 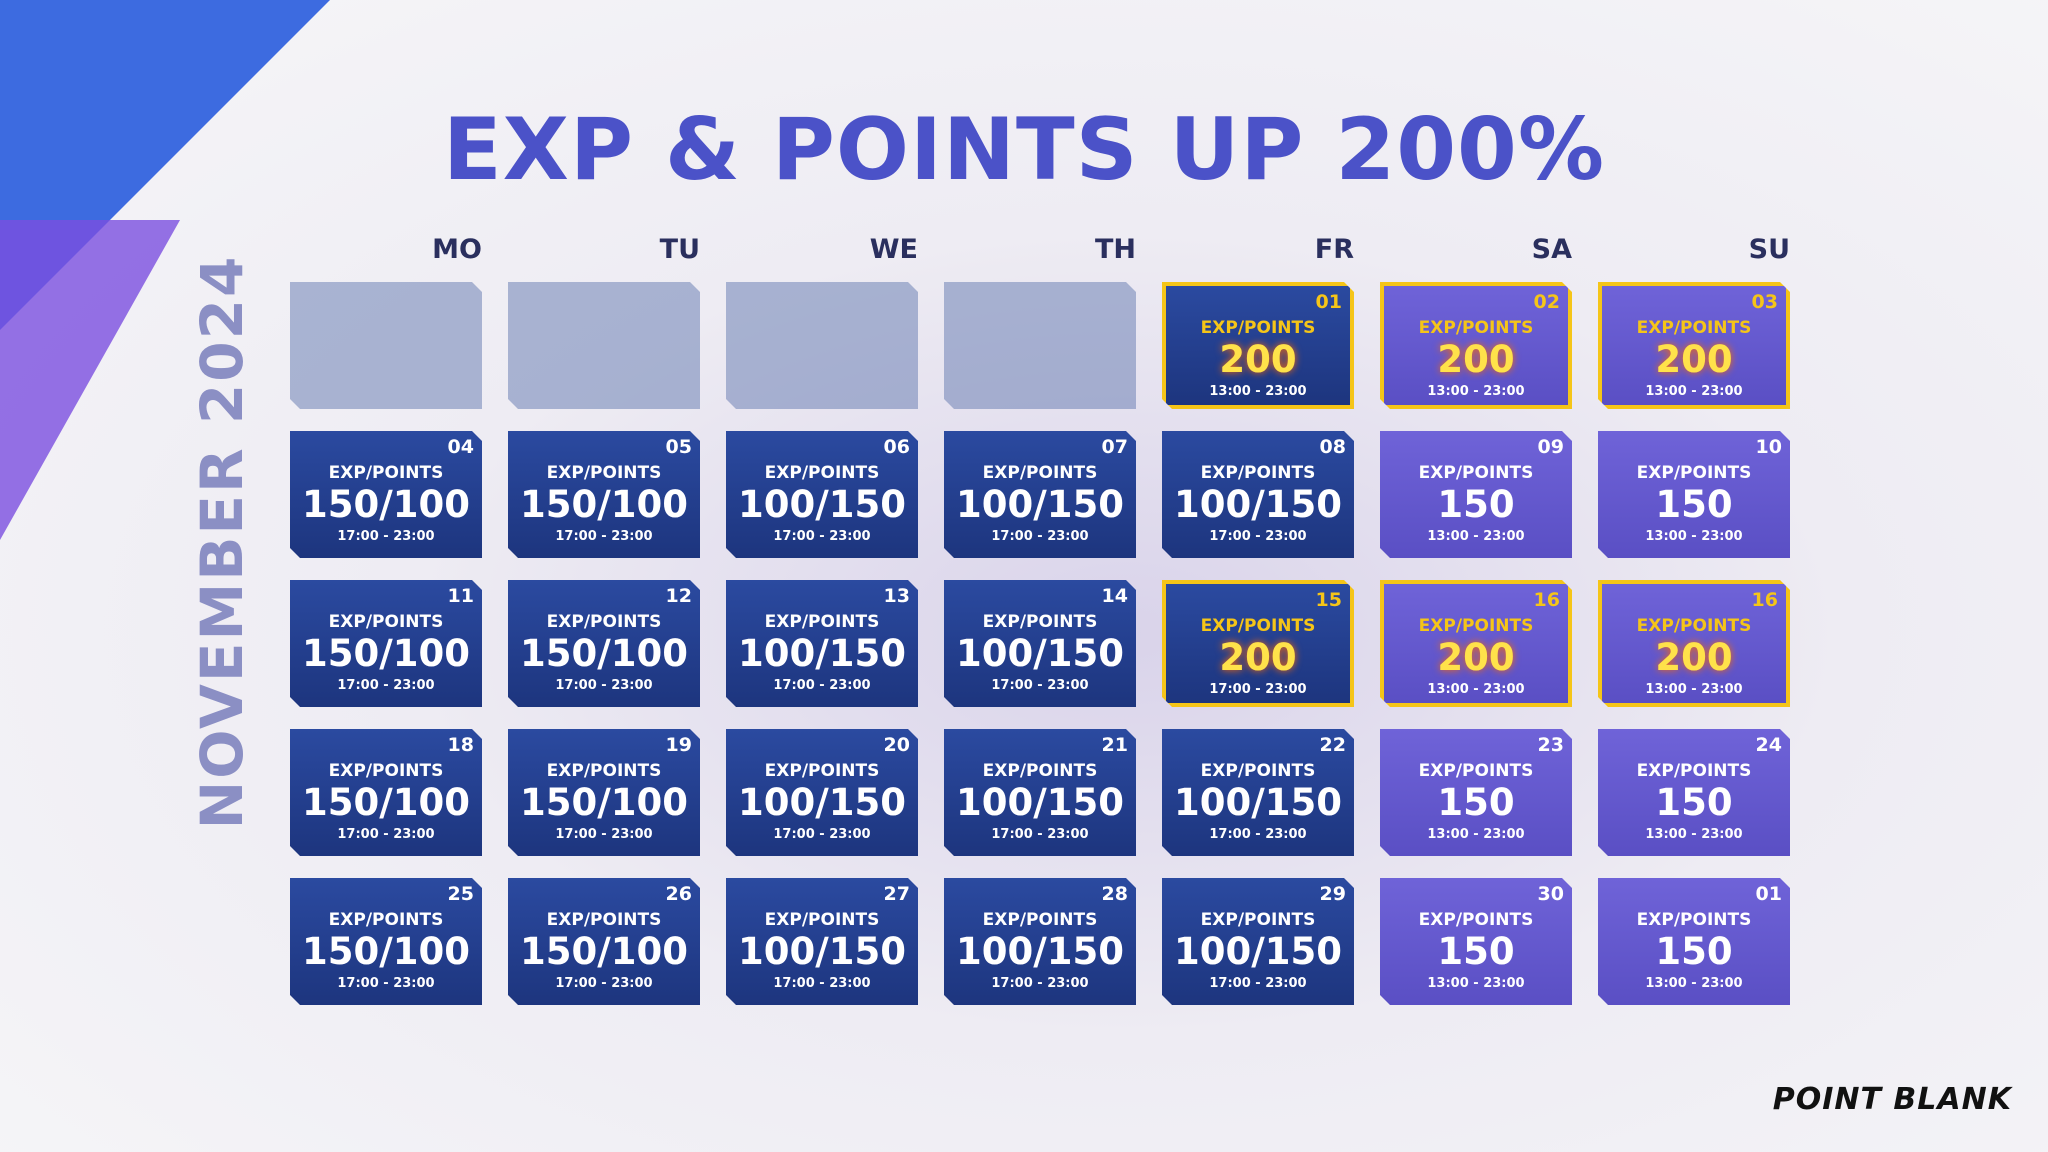 I want to click on day-cell: 16 EXP/POINTS 200 13:00 - 23:00, so click(x=1476, y=643).